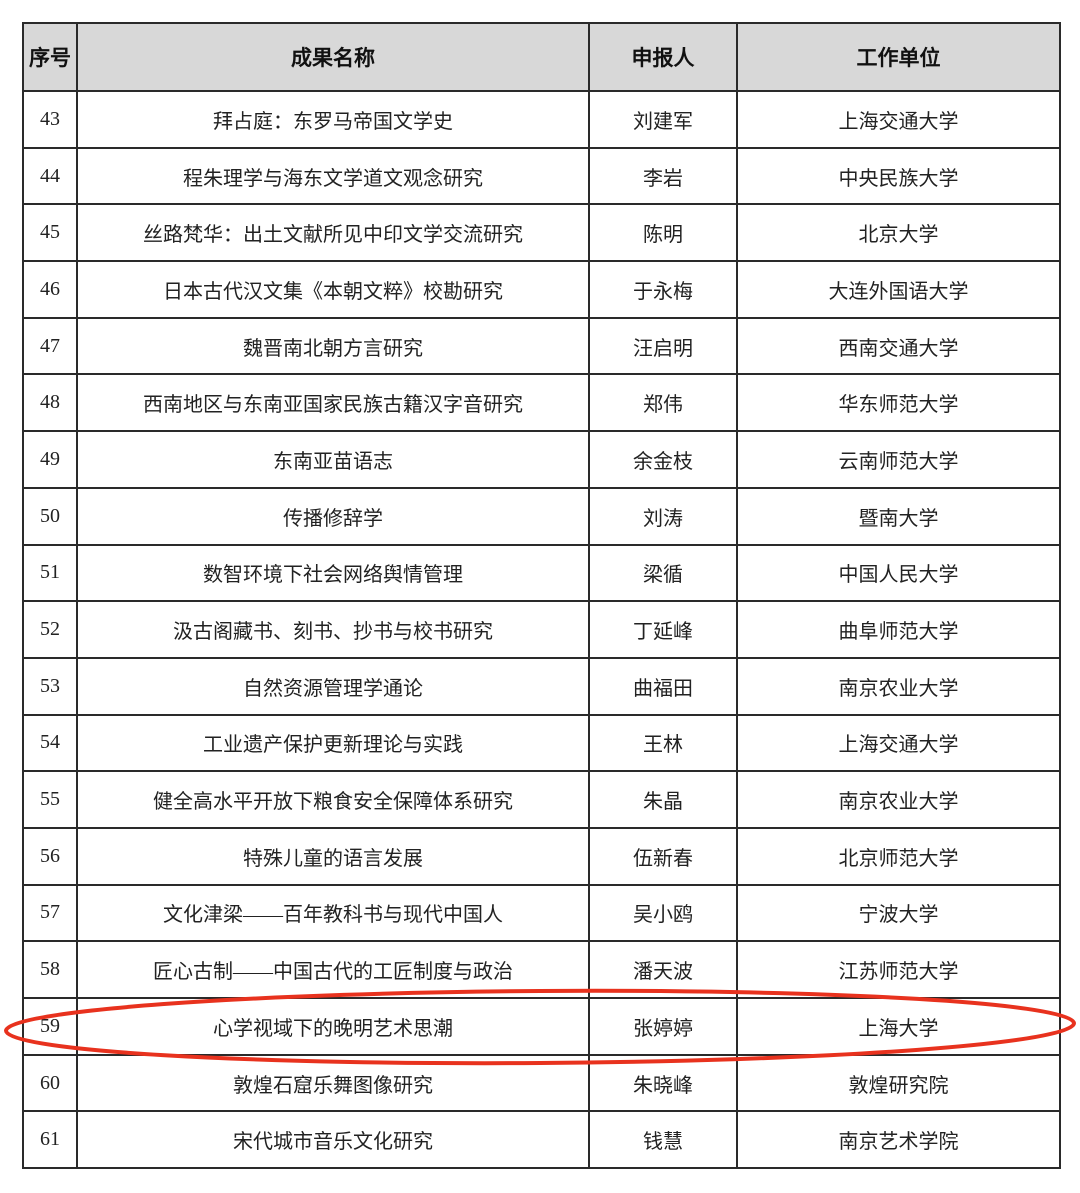 This screenshot has width=1080, height=1193. Describe the element at coordinates (333, 233) in the screenshot. I see `cell-title: 丝路梵华：出土文献所见中印文学交流研究` at that location.